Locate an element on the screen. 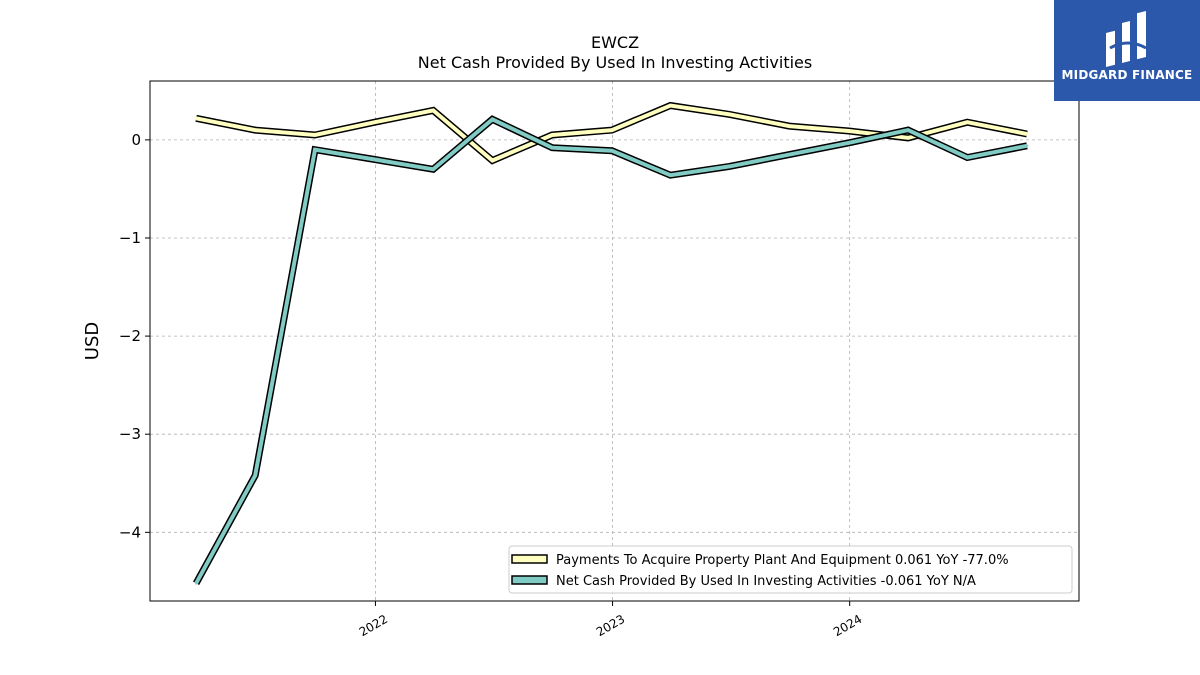 The width and height of the screenshot is (1200, 675). y-tick-label: −4 is located at coordinates (130, 532).